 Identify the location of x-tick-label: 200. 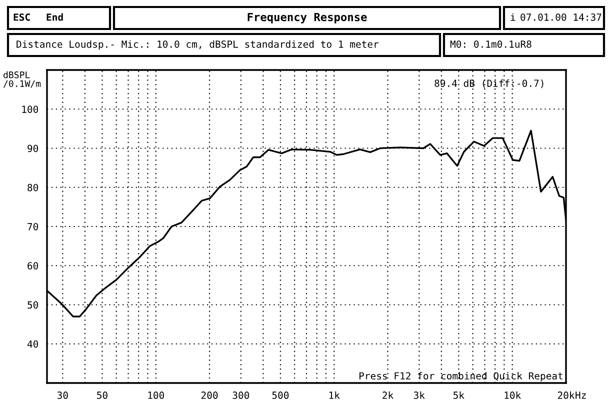
(209, 395).